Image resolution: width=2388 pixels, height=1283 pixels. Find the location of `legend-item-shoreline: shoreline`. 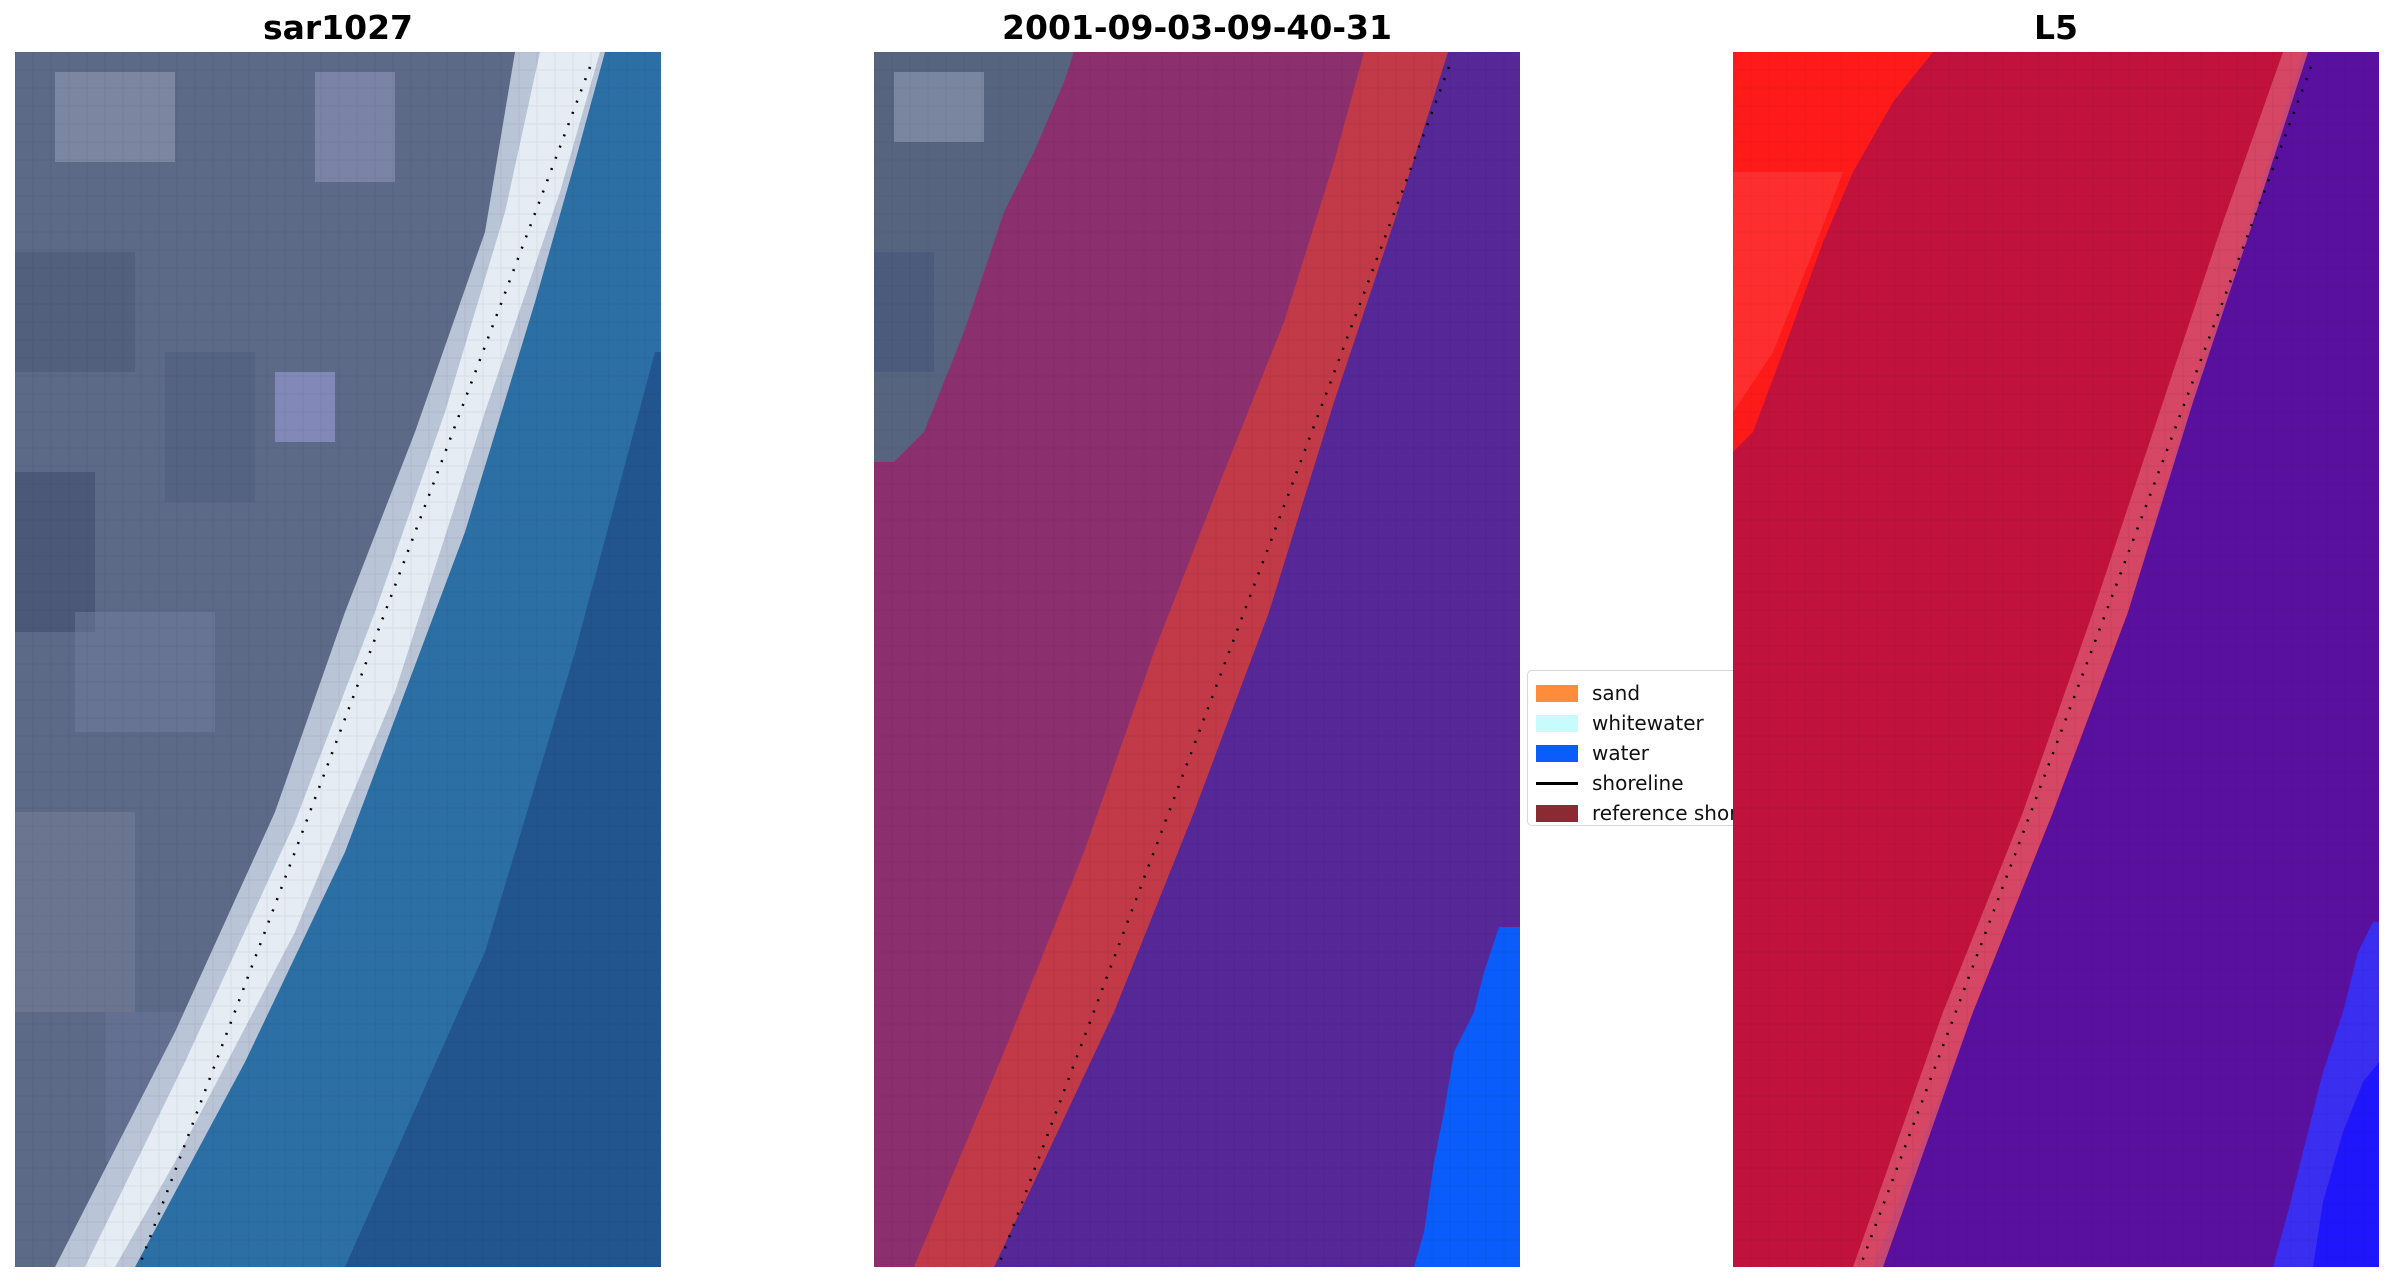

legend-item-shoreline: shoreline is located at coordinates (1610, 783).